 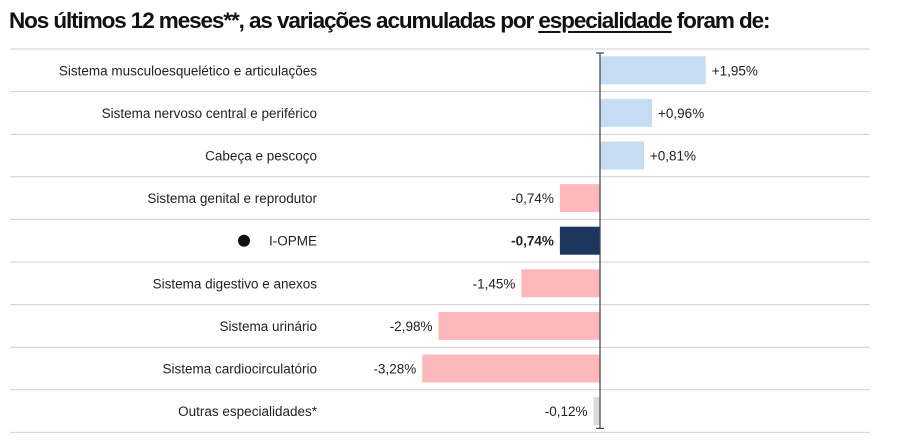 What do you see at coordinates (605, 20) in the screenshot?
I see `title-underlined-word: especialidade` at bounding box center [605, 20].